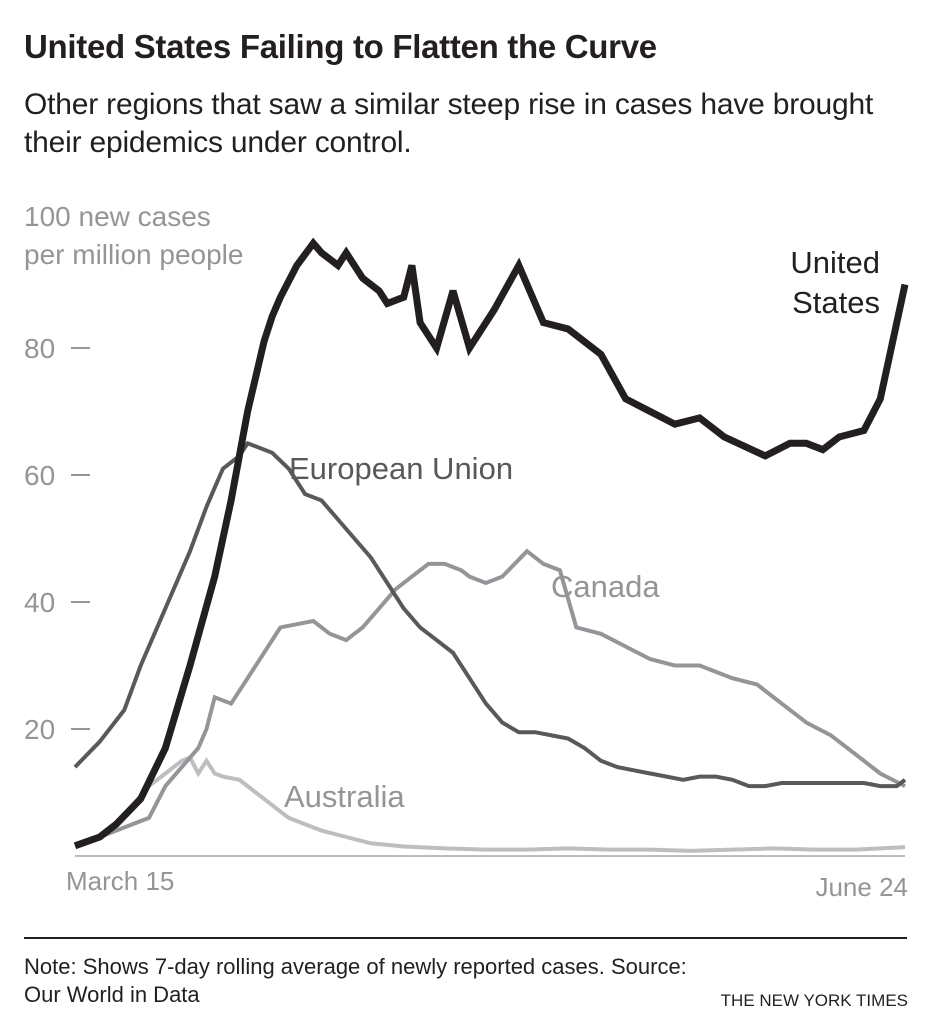 The image size is (934, 1023). I want to click on y-axis-label: per million people, so click(133, 254).